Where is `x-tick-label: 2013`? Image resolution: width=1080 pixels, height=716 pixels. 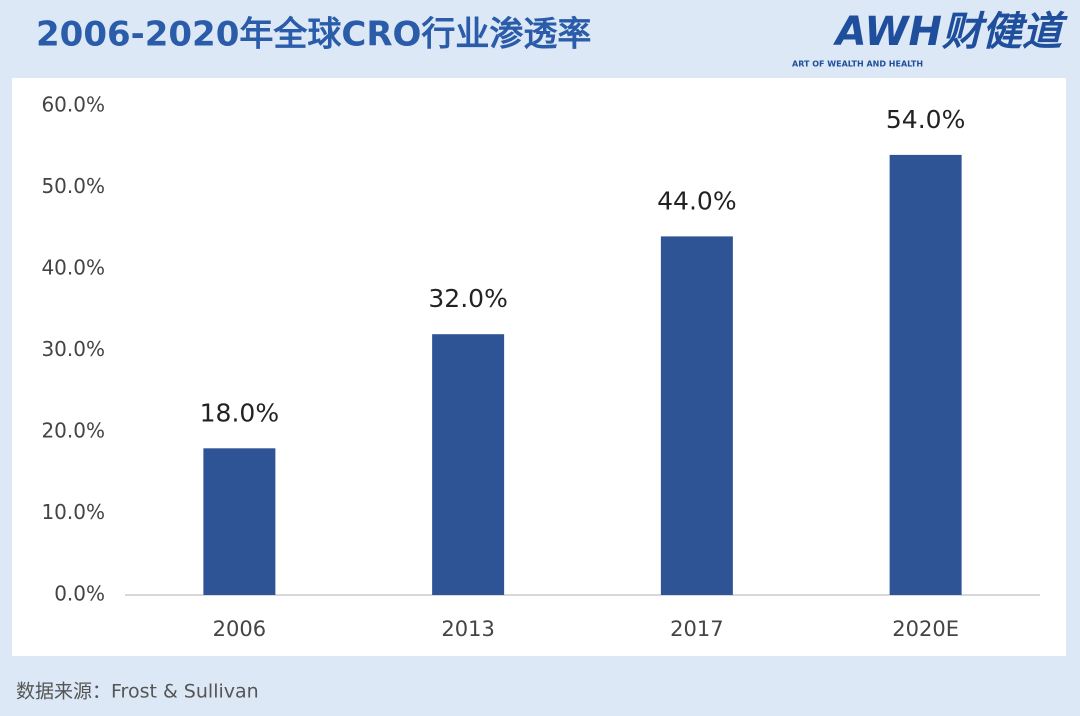 x-tick-label: 2013 is located at coordinates (467, 629).